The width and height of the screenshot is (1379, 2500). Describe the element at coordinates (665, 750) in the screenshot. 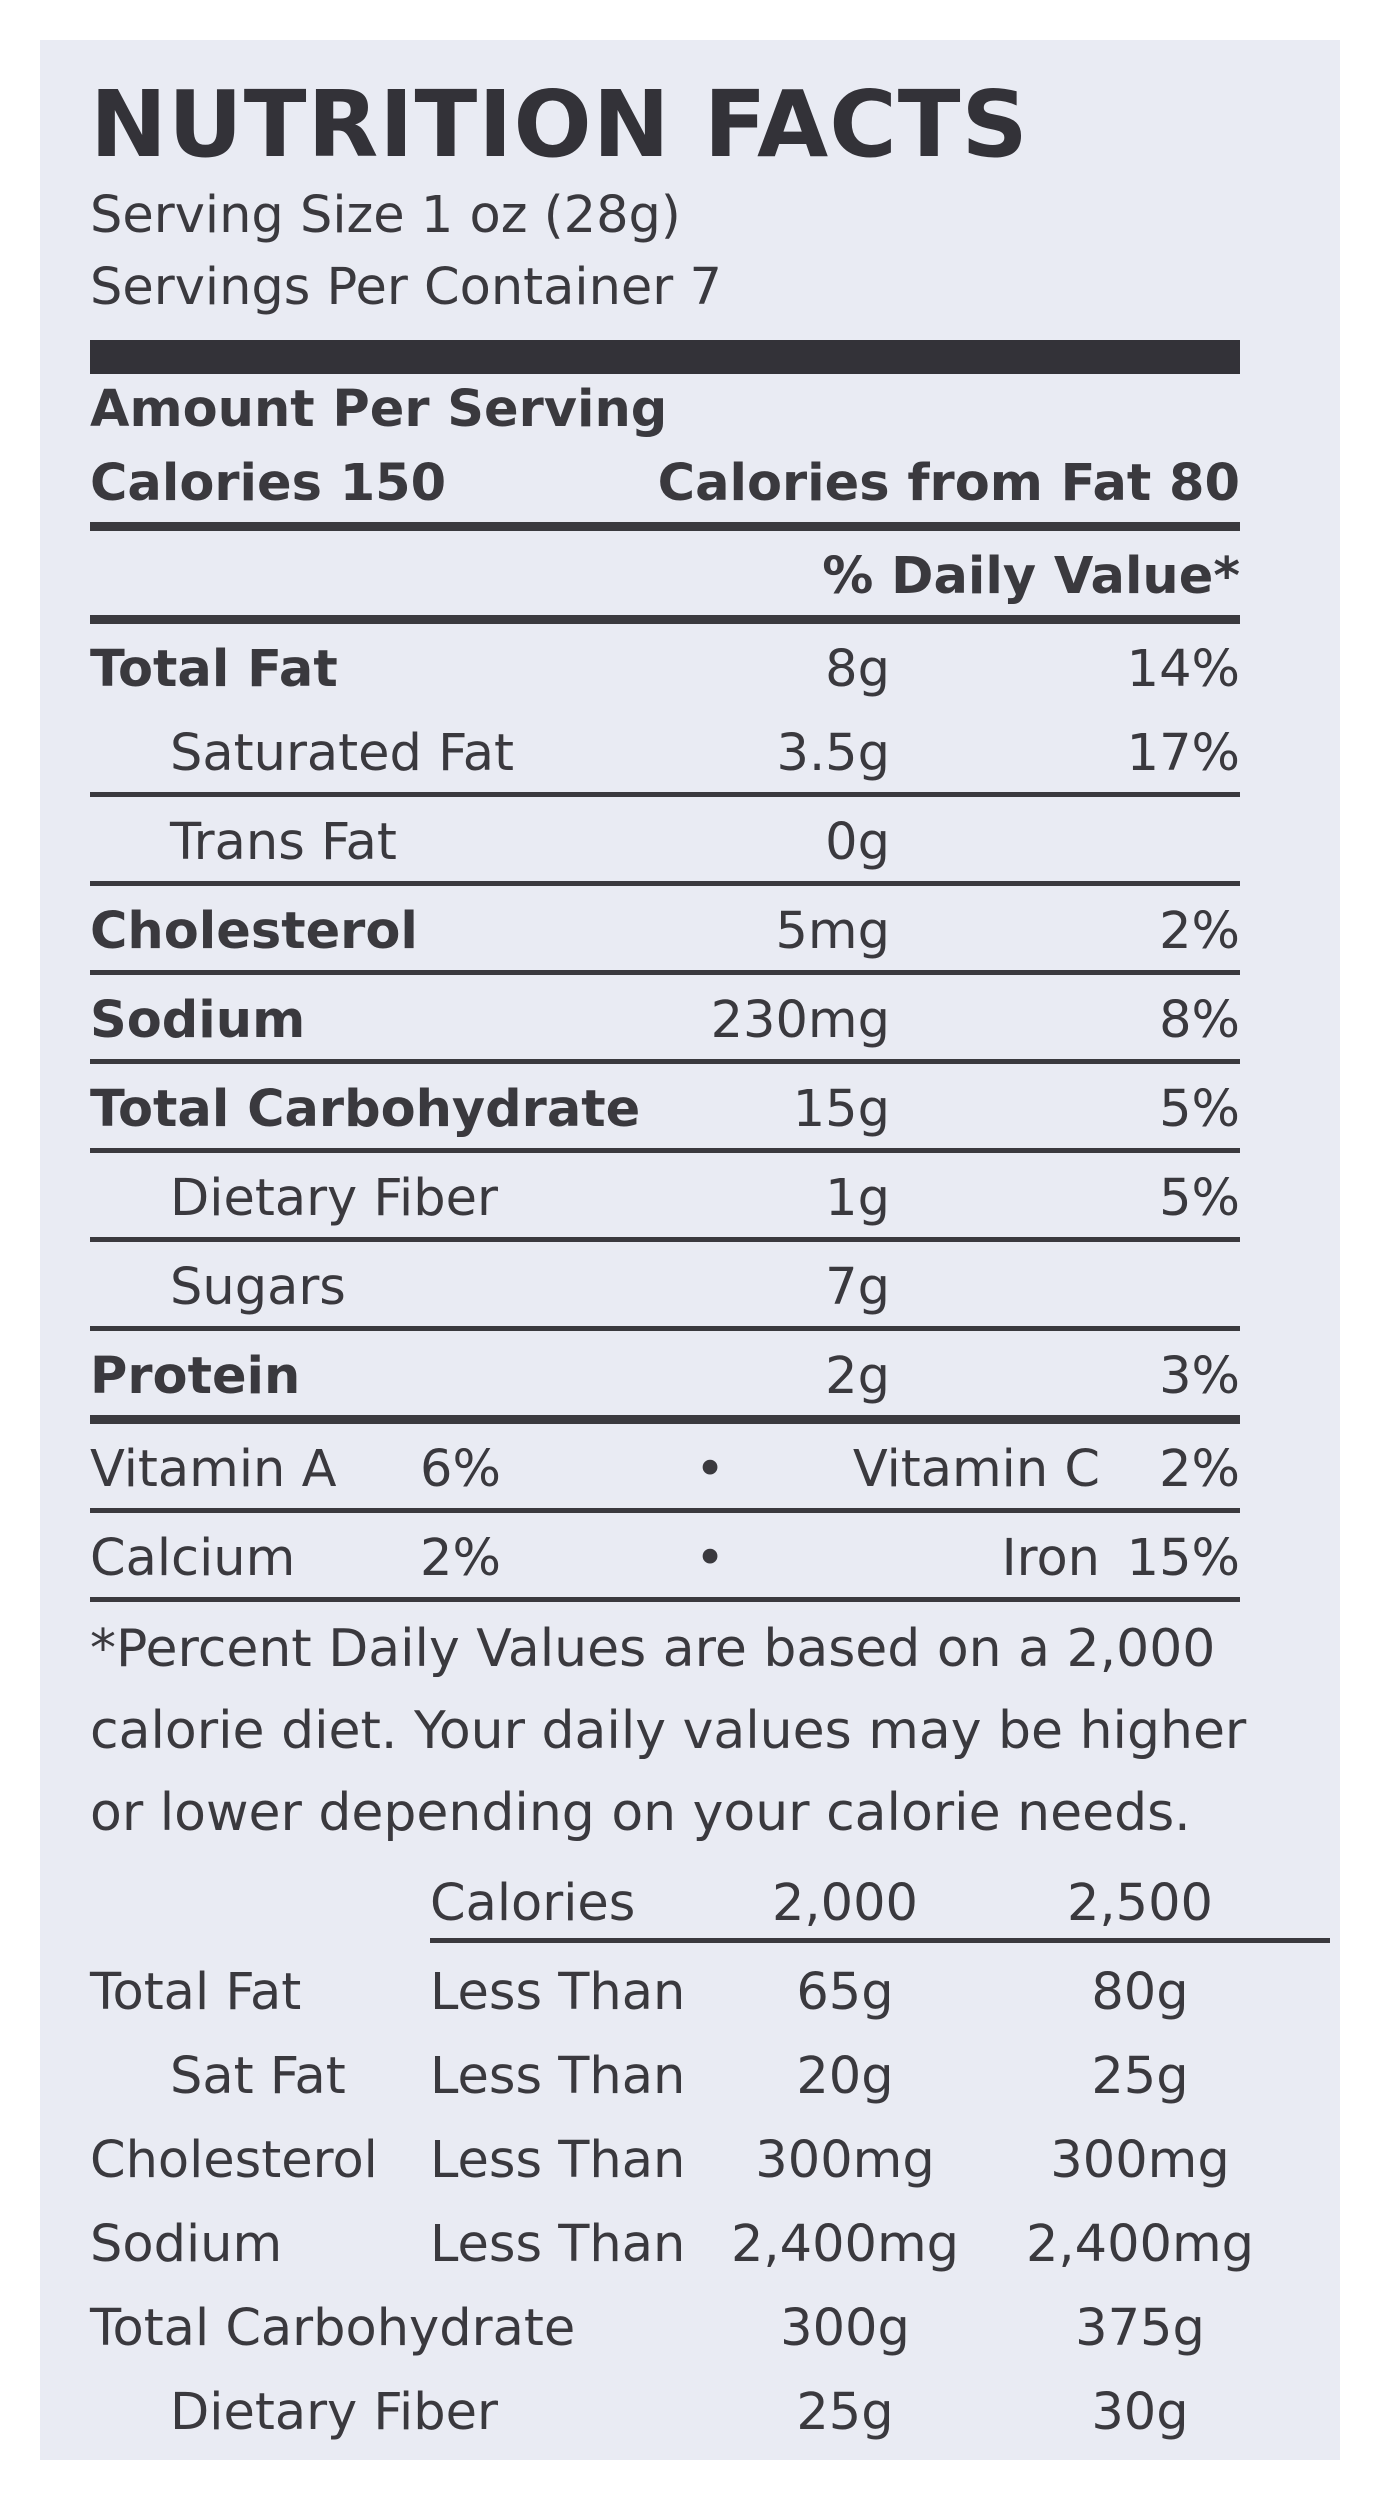

I see `nutrient-row-saturated-fat: Saturated Fat 3.5g 17%` at that location.